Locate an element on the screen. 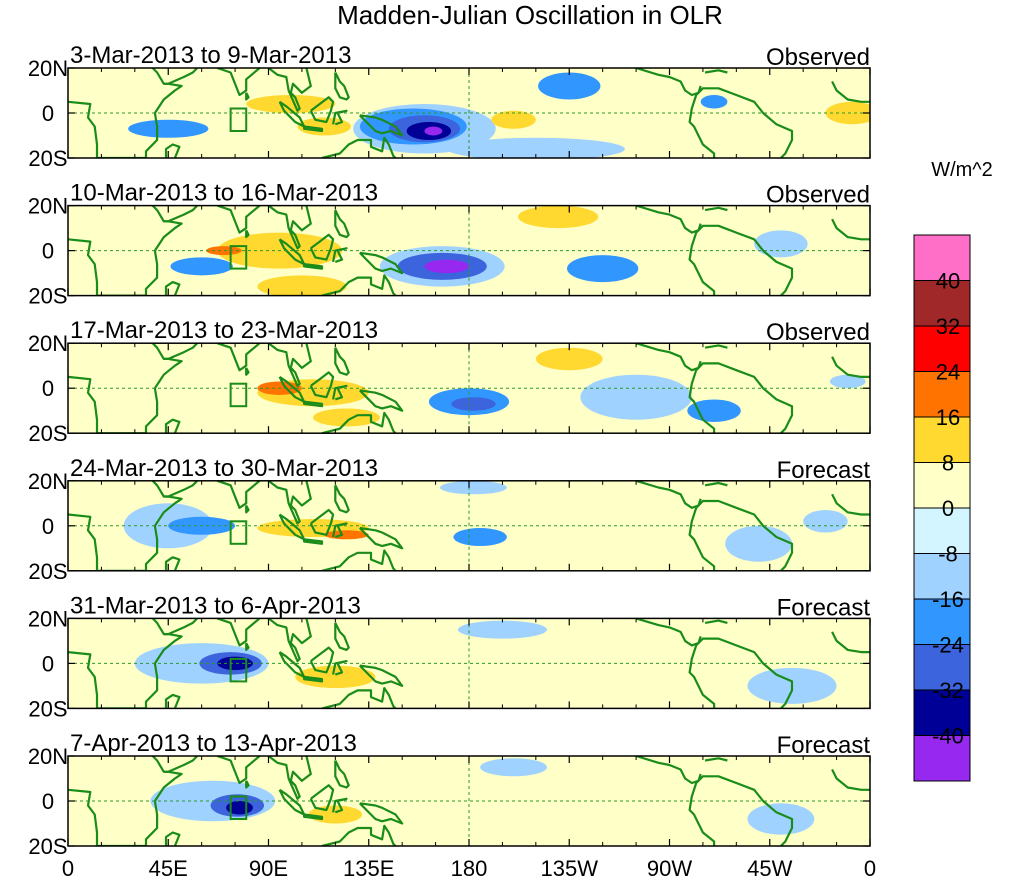 This screenshot has width=1021, height=887. longitude-axis: 0 45E 90E 135E 180 135W 90W 45W 0 is located at coordinates (469, 868).